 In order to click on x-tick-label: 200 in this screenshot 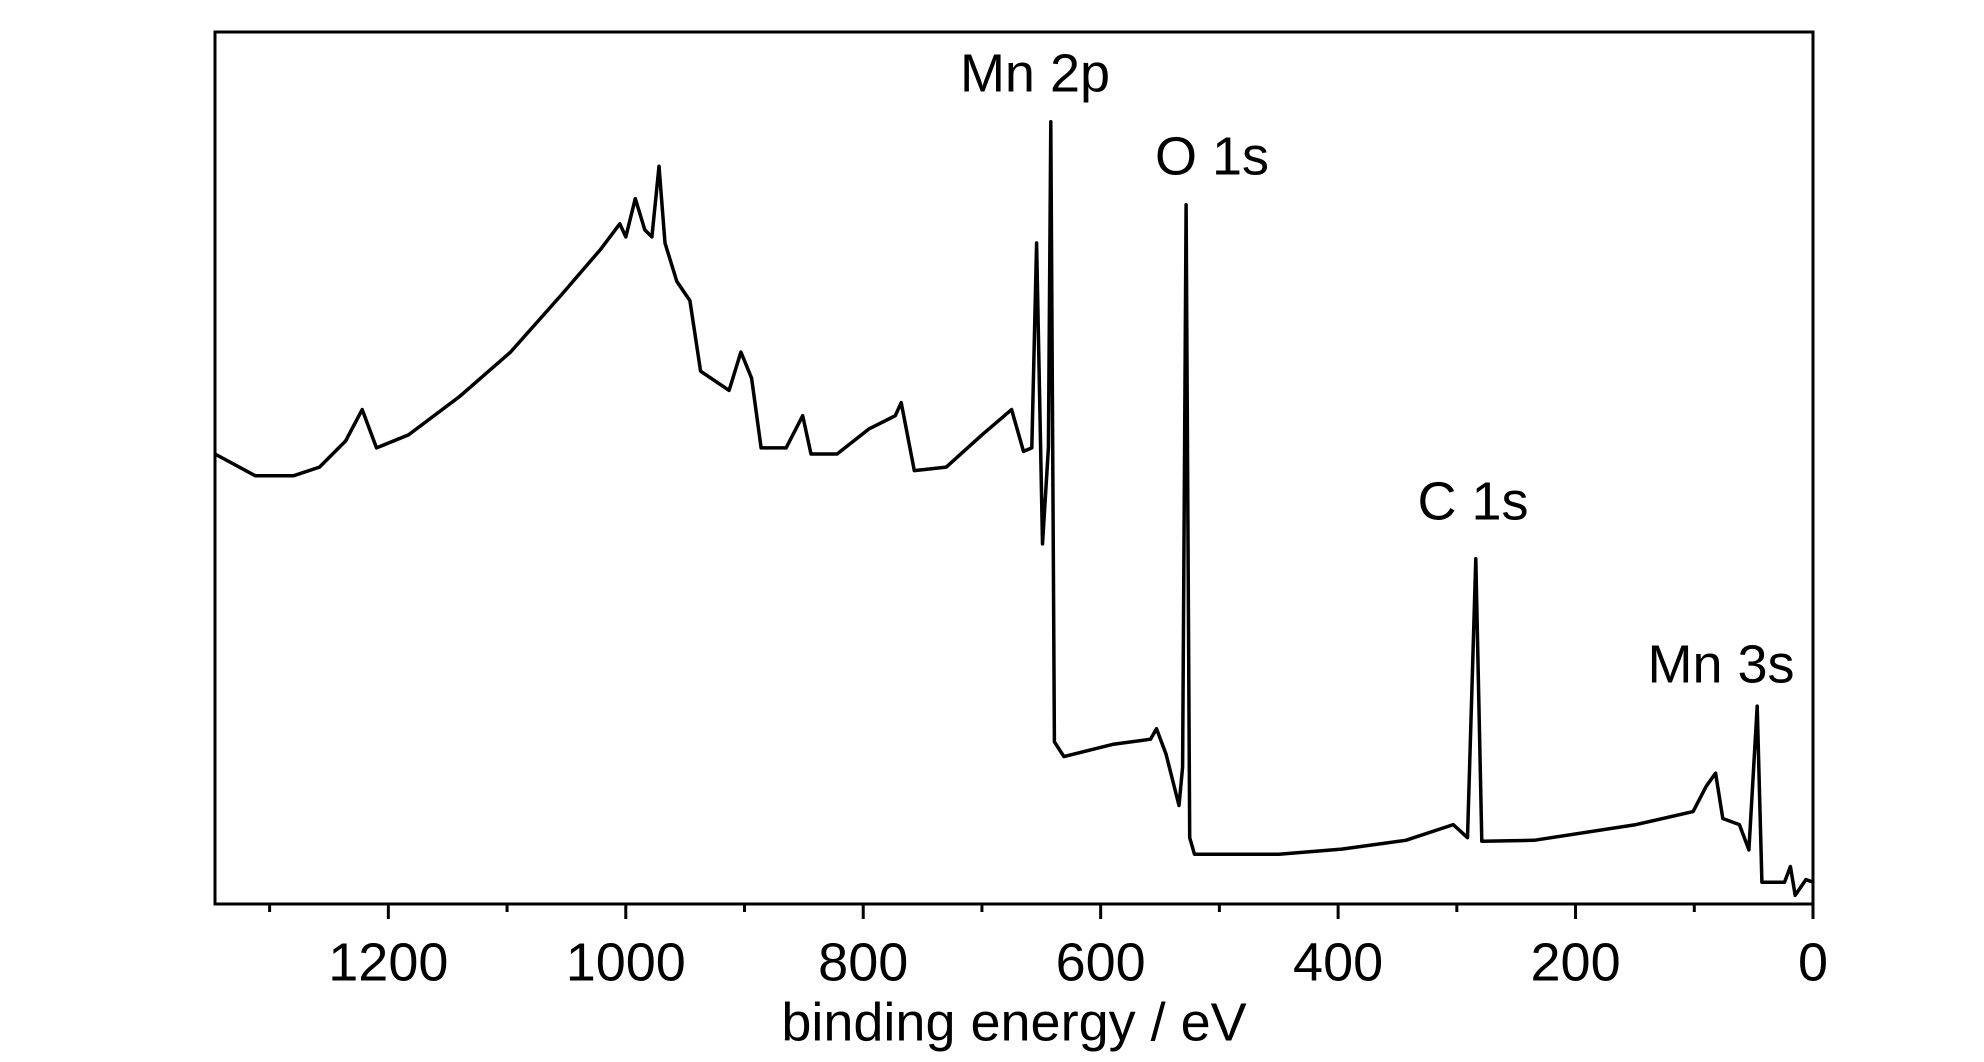, I will do `click(1576, 962)`.